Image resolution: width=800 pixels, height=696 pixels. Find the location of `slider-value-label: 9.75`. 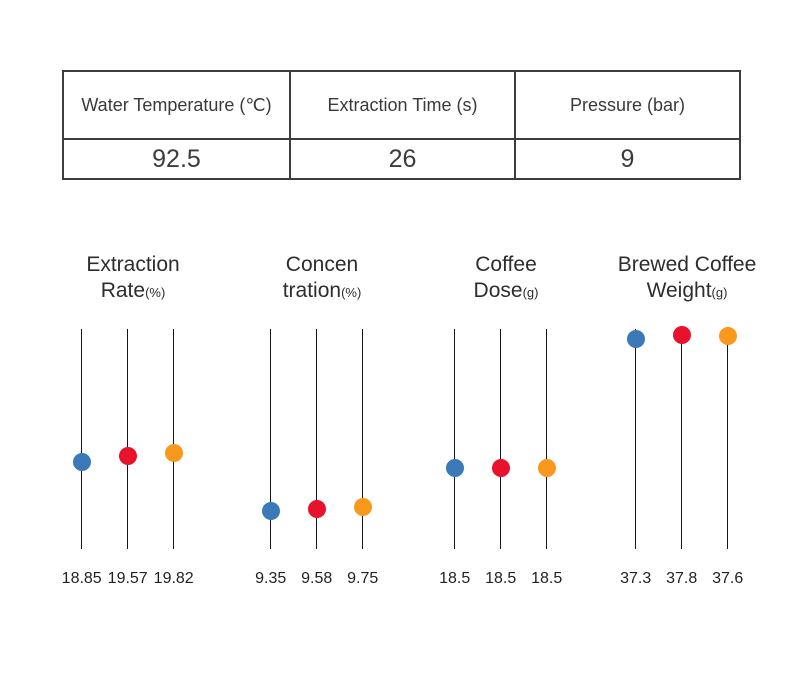

slider-value-label: 9.75 is located at coordinates (363, 578).